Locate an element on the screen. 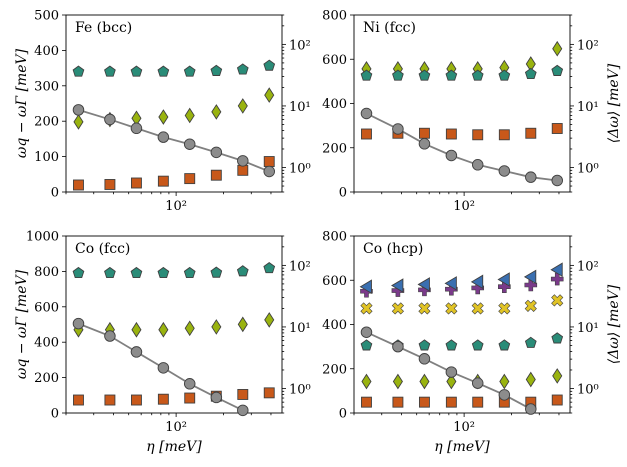  y-tick-label: 600 is located at coordinates (46, 307).